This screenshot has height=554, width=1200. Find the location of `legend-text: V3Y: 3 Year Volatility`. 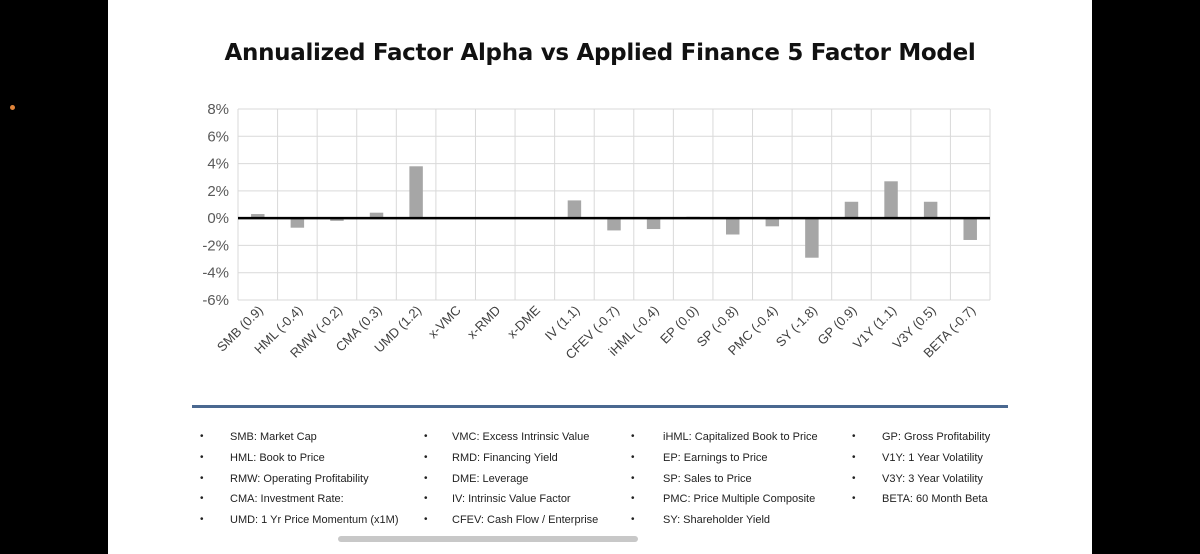

legend-text: V3Y: 3 Year Volatility is located at coordinates (932, 478).